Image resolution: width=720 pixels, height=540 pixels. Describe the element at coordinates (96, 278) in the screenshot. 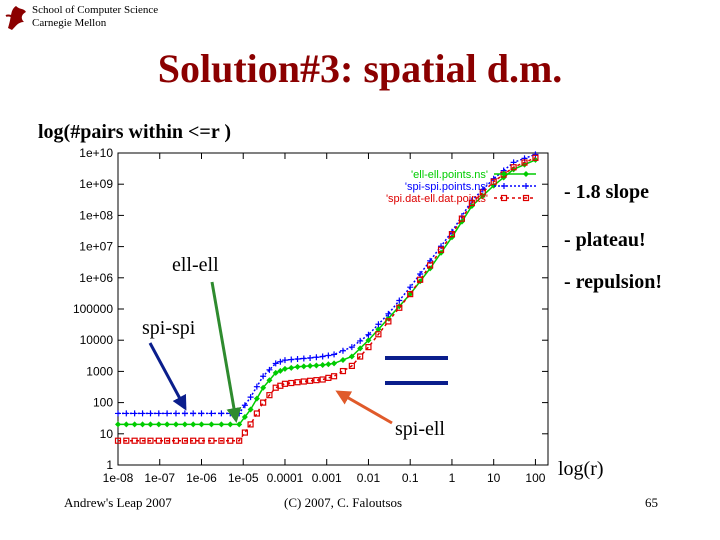

I see `y-tick-label: 1e+06` at that location.